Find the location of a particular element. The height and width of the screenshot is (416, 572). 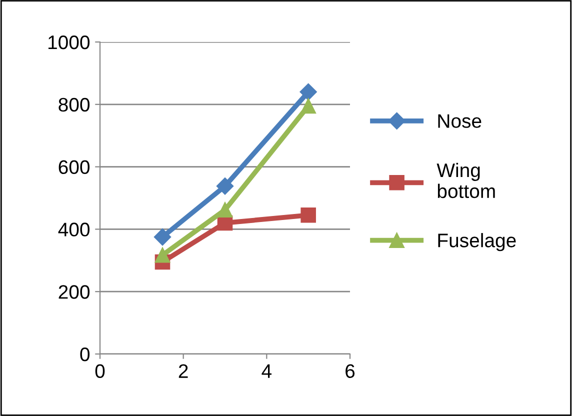

legend-label: Fuselage is located at coordinates (477, 242).